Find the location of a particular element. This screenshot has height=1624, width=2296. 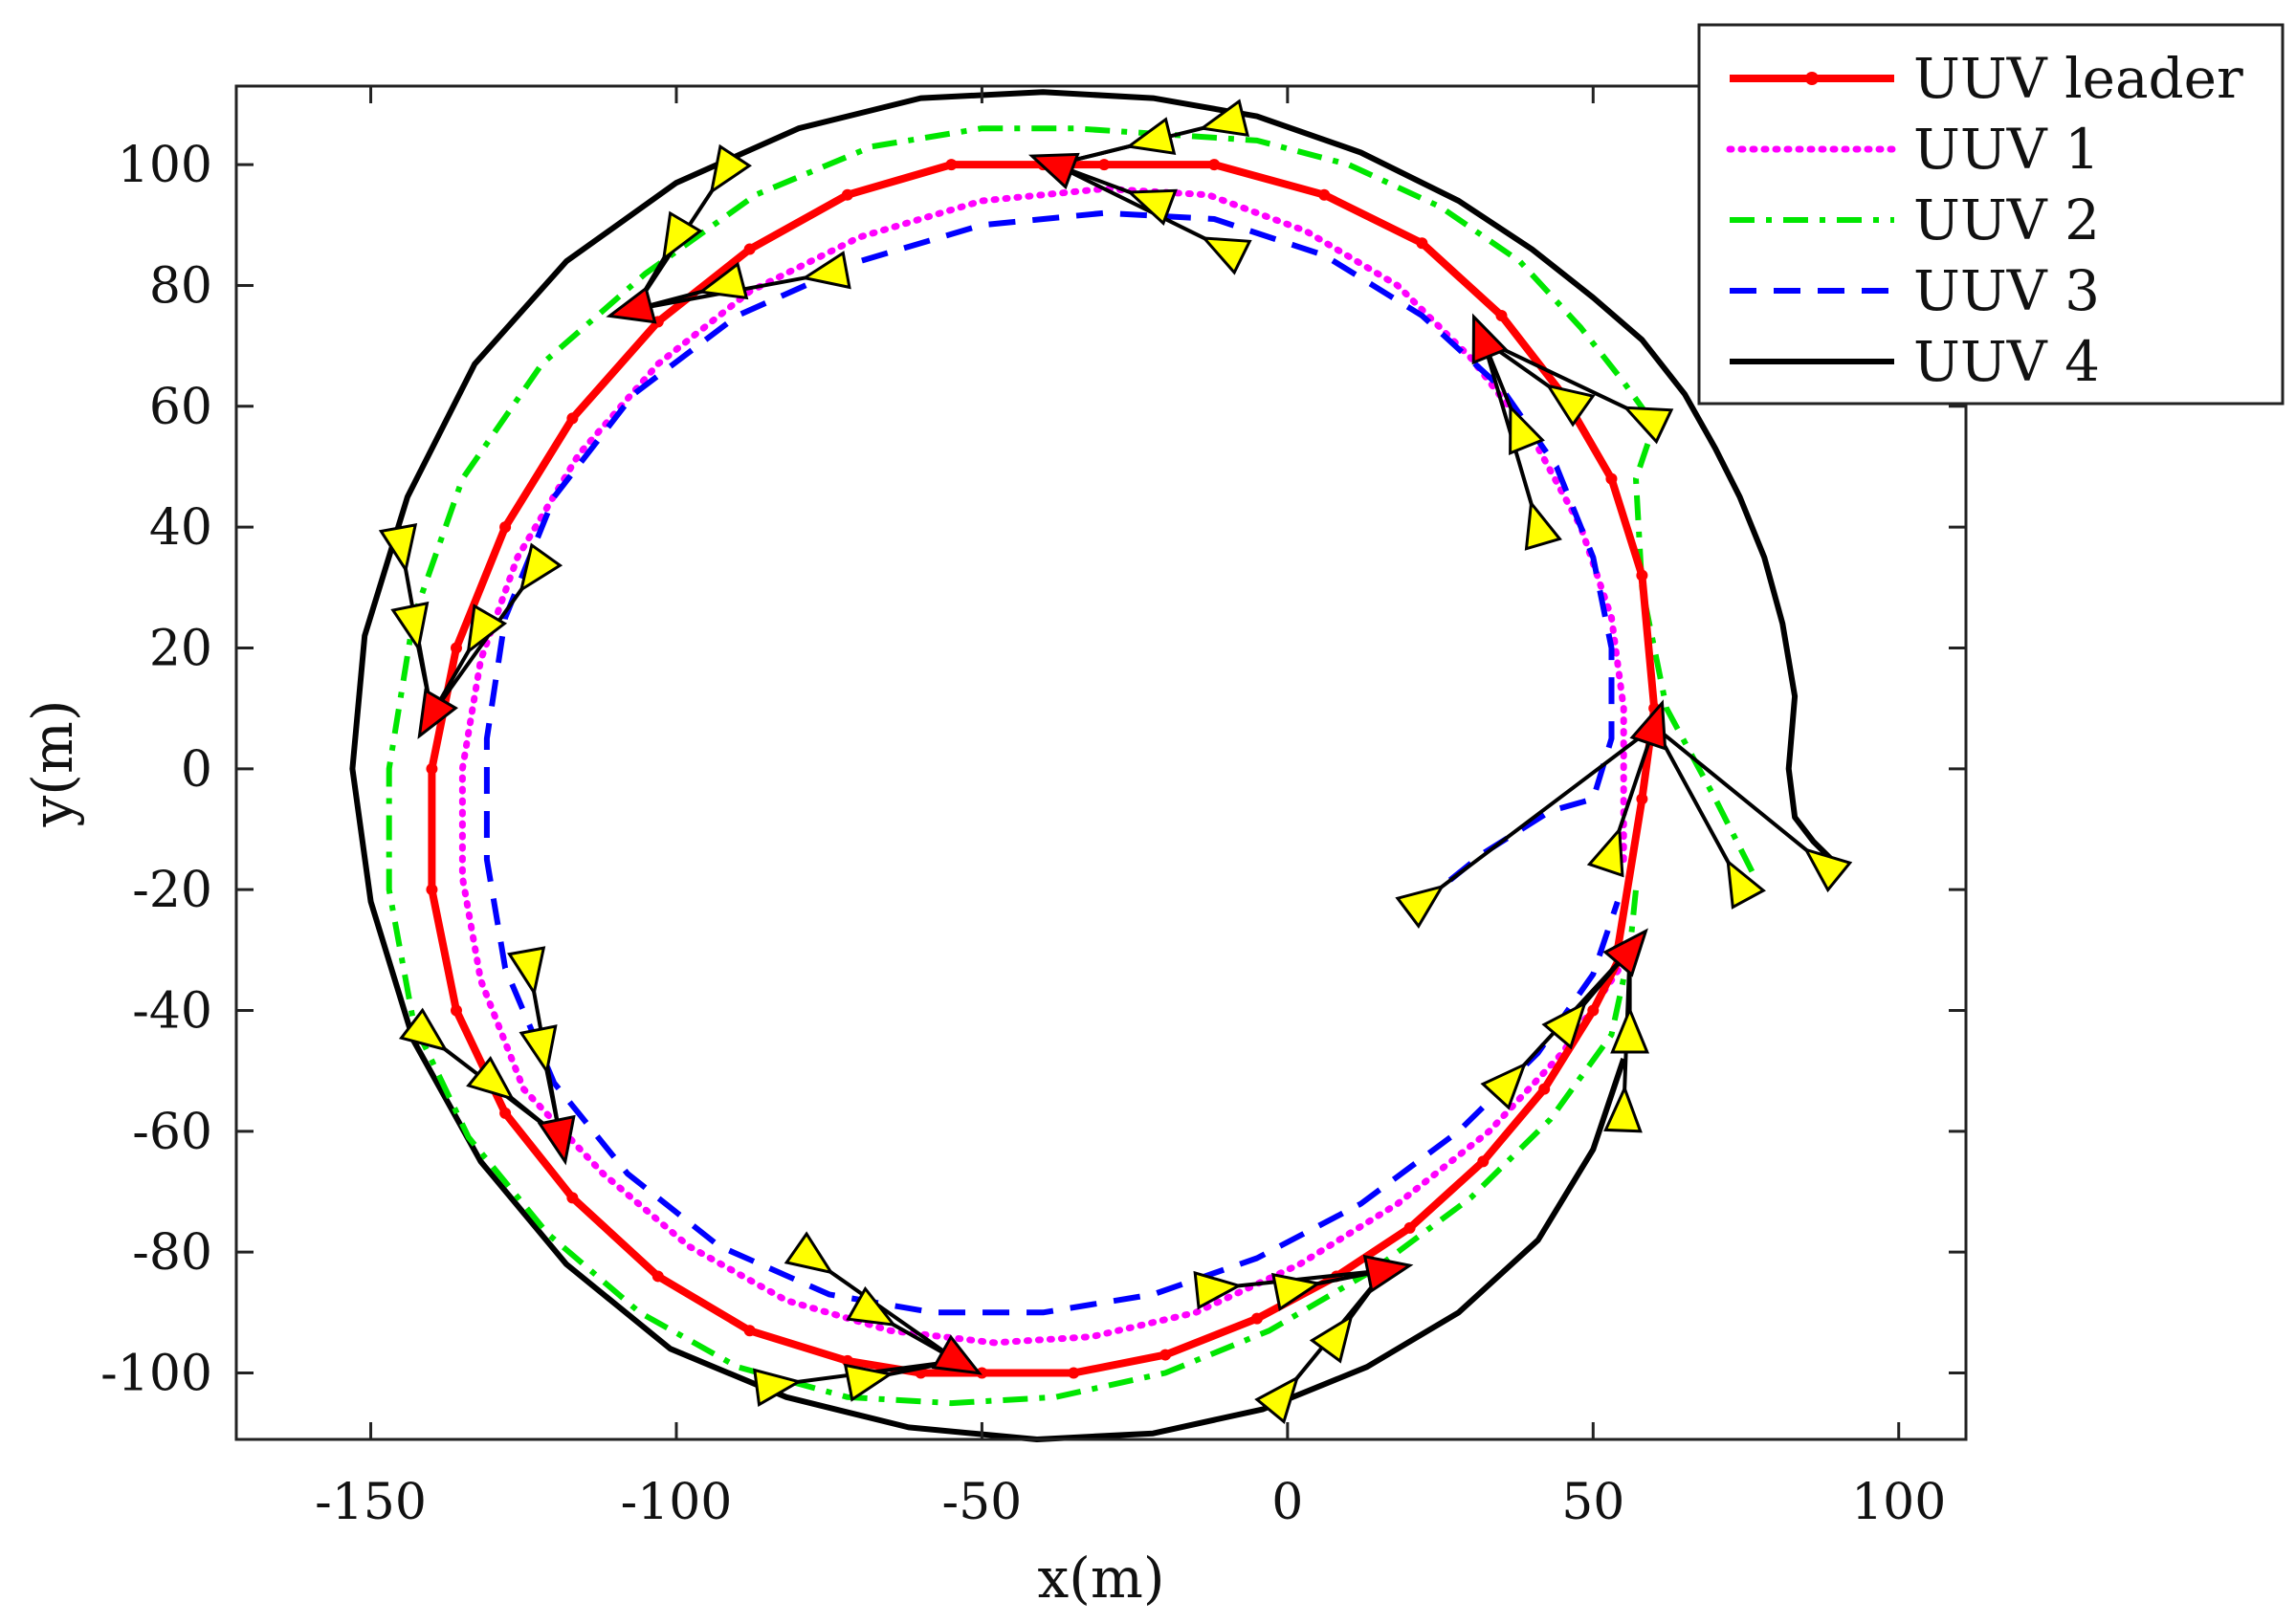

x-axis-label: x(m) is located at coordinates (1101, 1579).